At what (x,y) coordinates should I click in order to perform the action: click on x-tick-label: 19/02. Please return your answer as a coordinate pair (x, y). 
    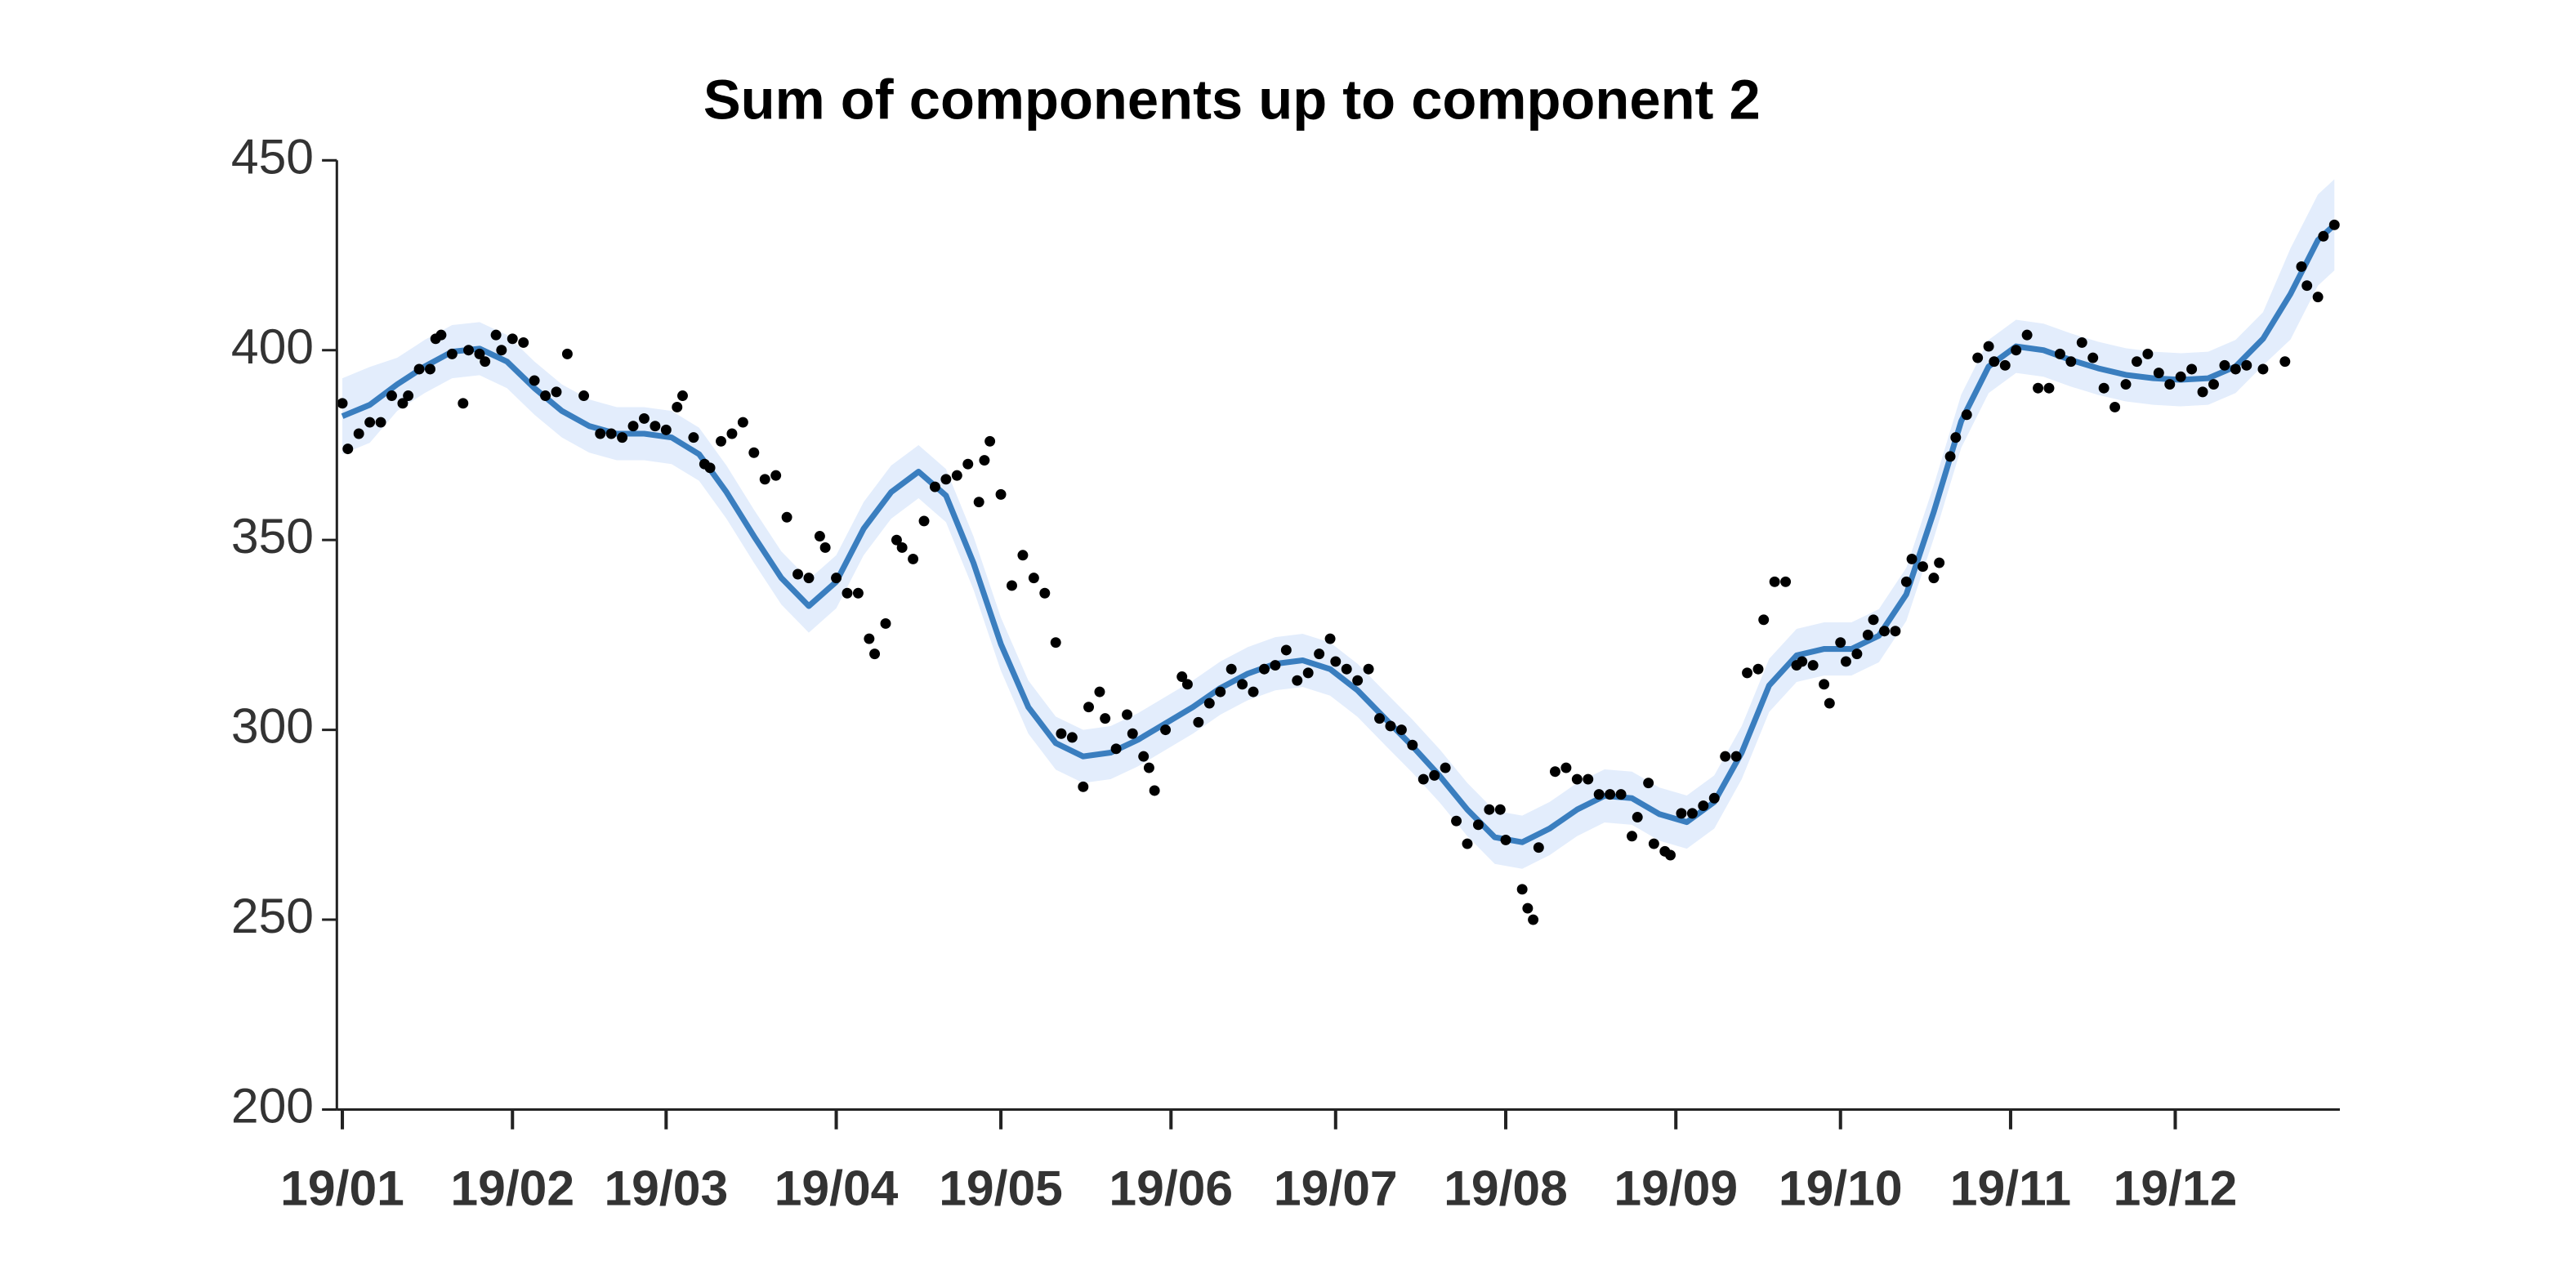
    Looking at the image, I should click on (512, 1188).